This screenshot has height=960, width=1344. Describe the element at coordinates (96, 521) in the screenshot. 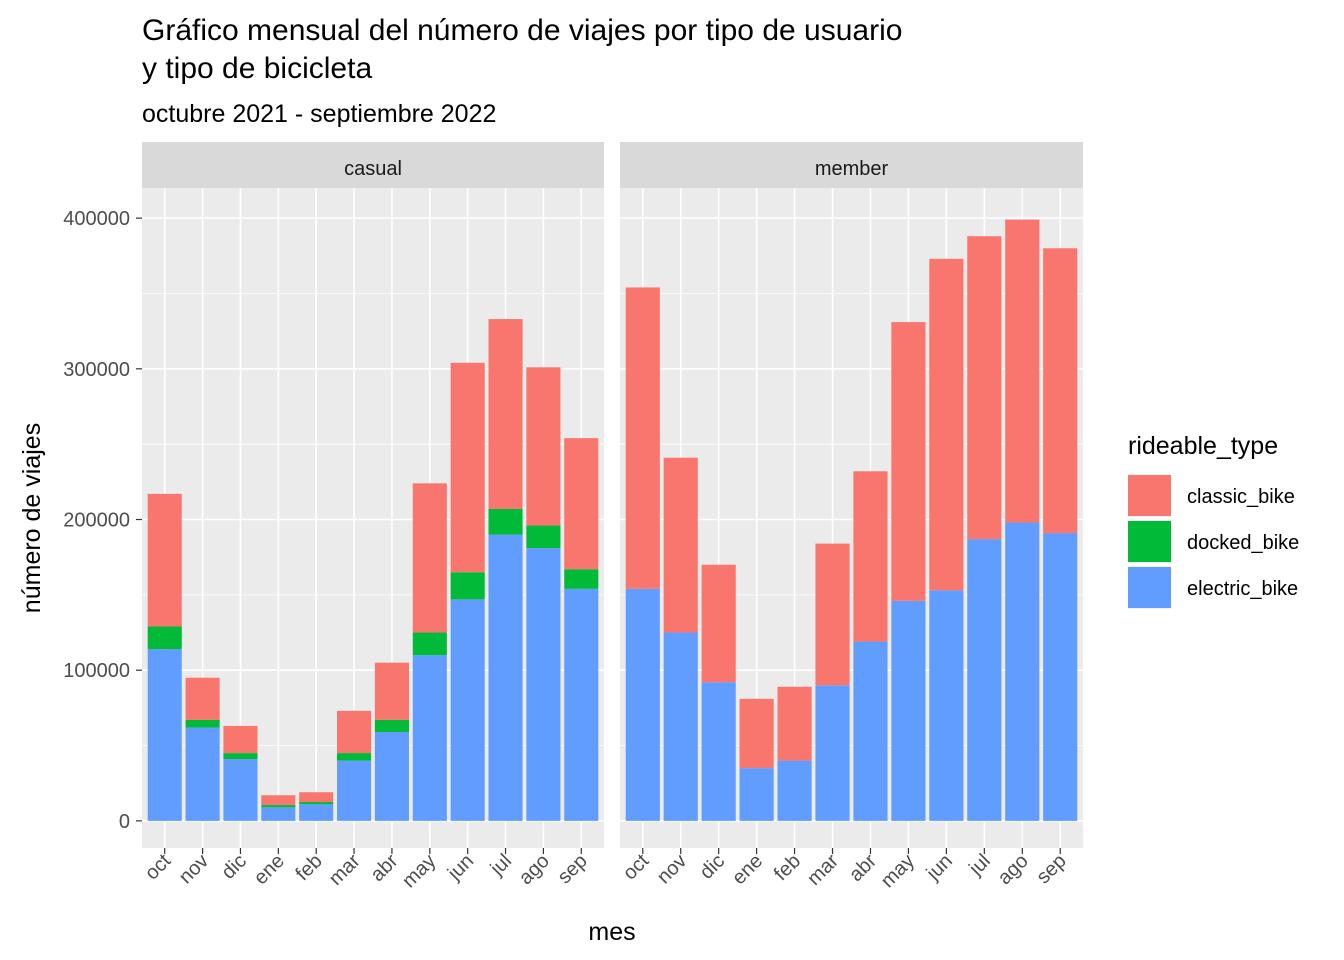

I see `y-tick-label: 200000` at that location.